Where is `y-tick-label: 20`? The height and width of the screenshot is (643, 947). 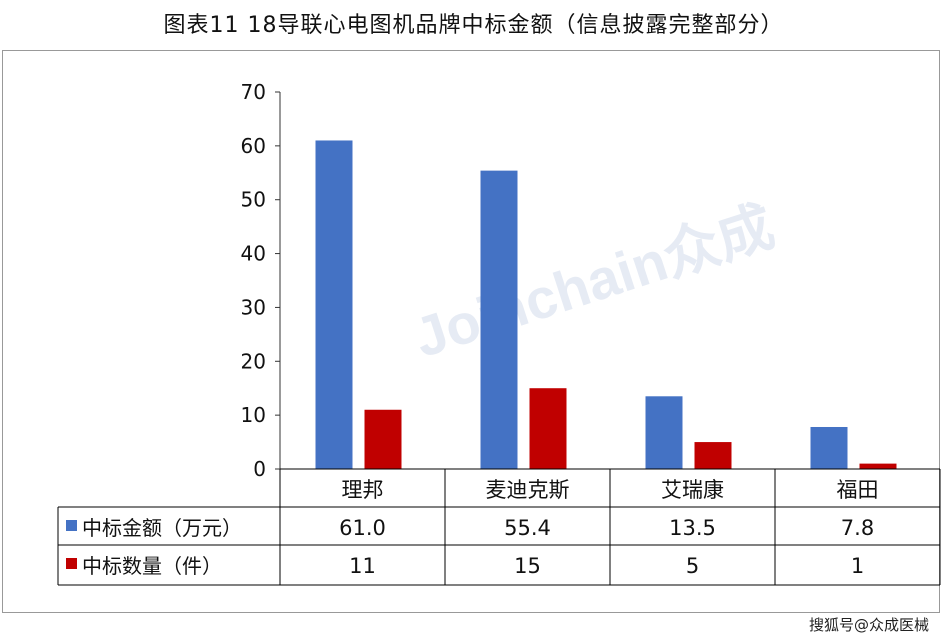
y-tick-label: 20 is located at coordinates (253, 361).